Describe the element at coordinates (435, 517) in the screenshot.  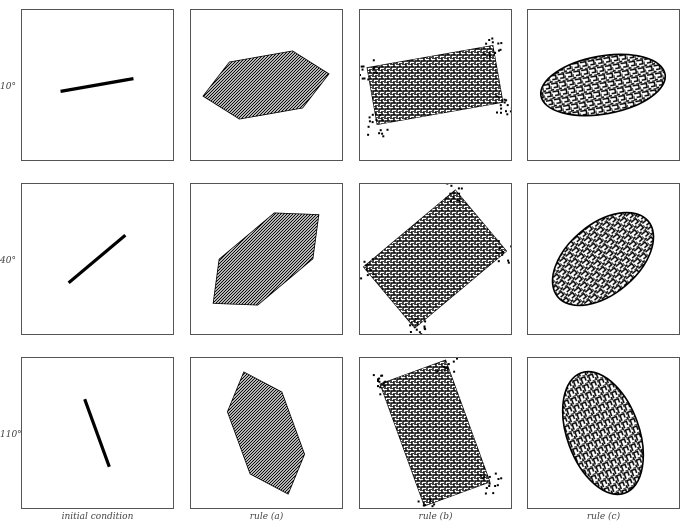
I see `column-label-rule-b: rule (b)` at that location.